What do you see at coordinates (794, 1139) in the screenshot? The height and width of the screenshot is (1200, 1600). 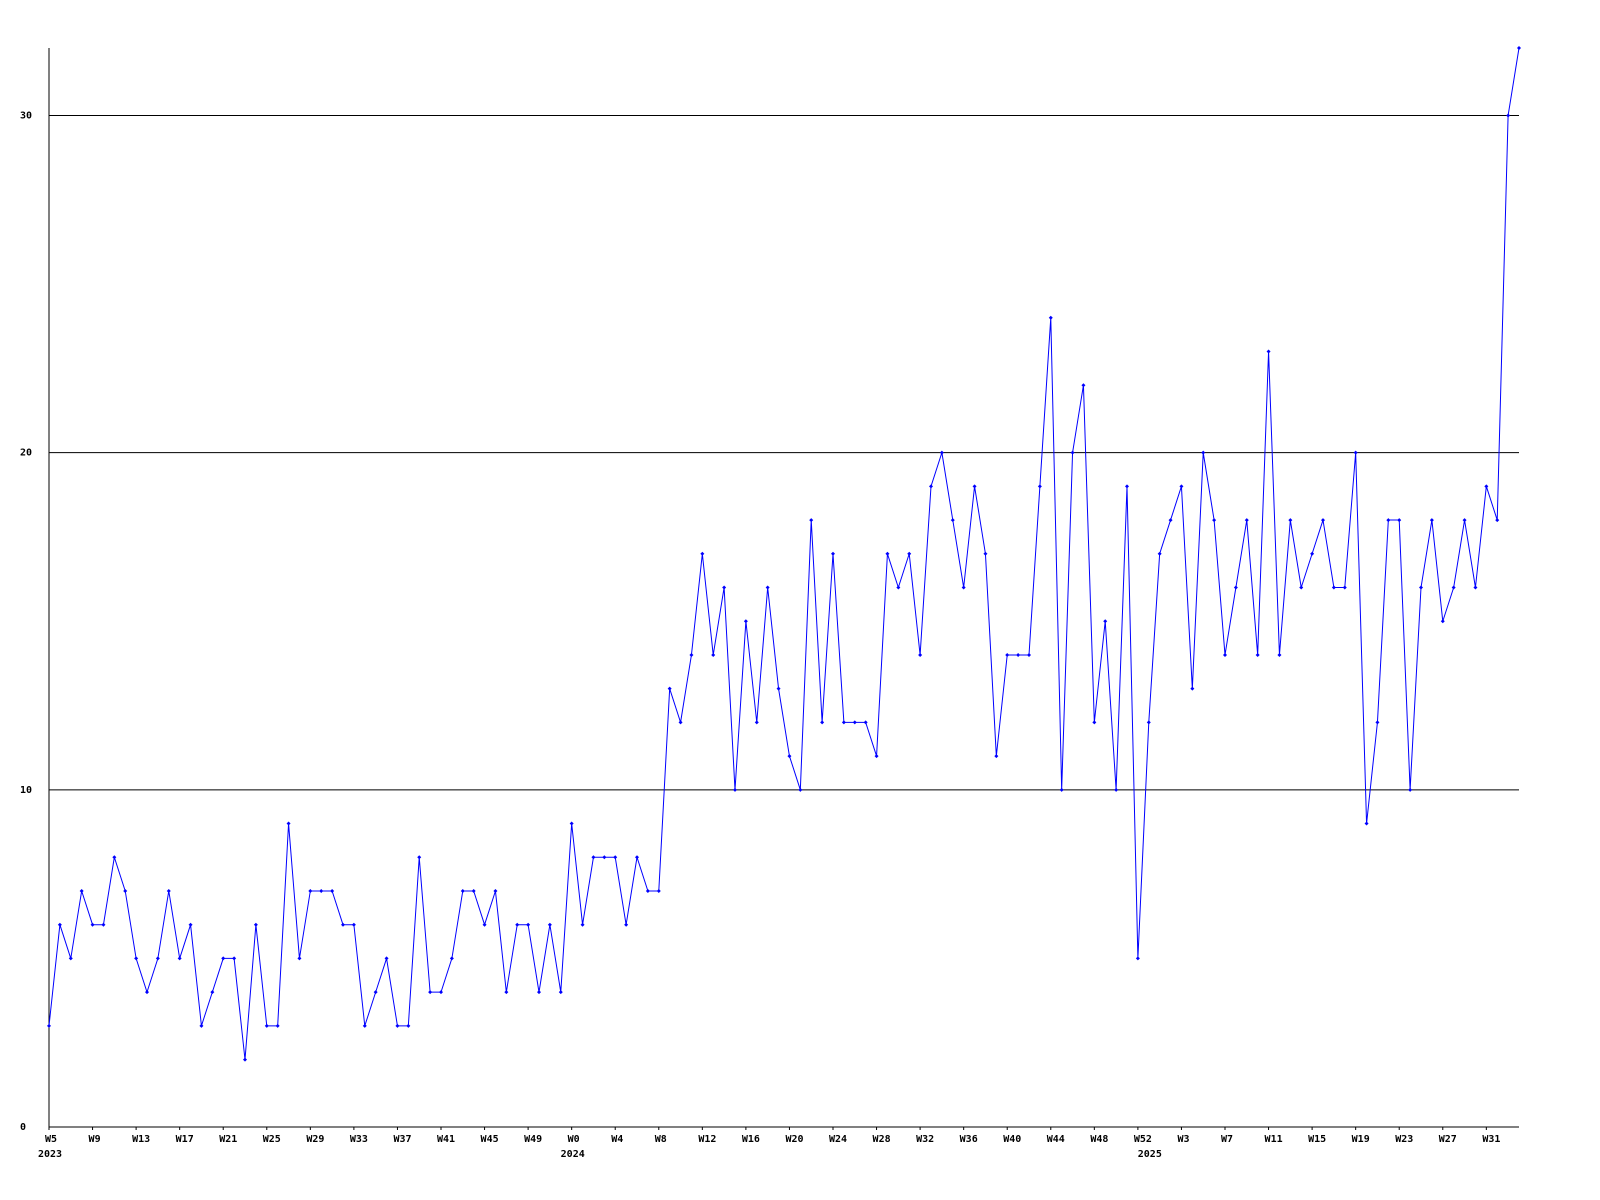 I see `x-tick-label: W20` at bounding box center [794, 1139].